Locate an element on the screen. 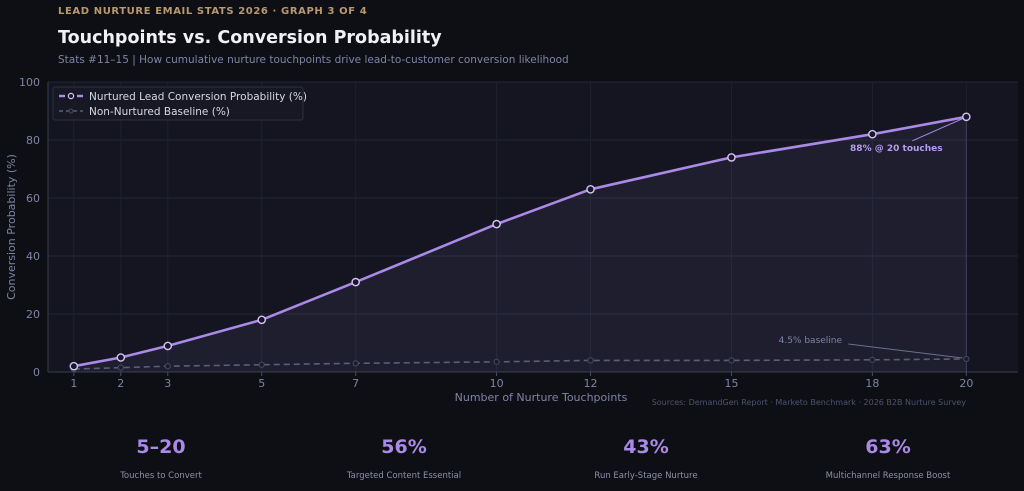 This screenshot has height=491, width=1024. y-tick-label: 80 is located at coordinates (33, 140).